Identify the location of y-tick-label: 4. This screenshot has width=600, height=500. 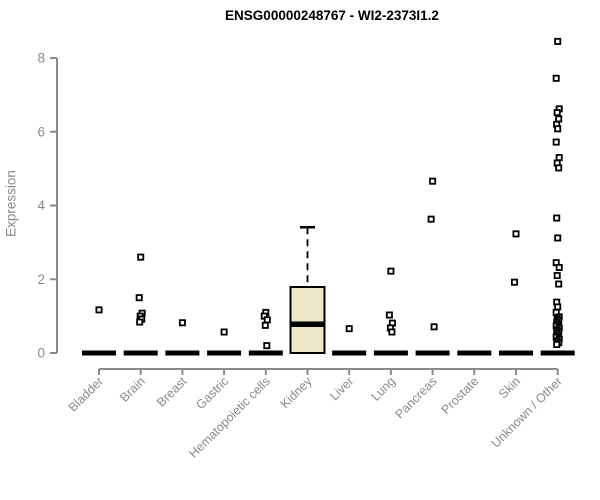
(41, 205).